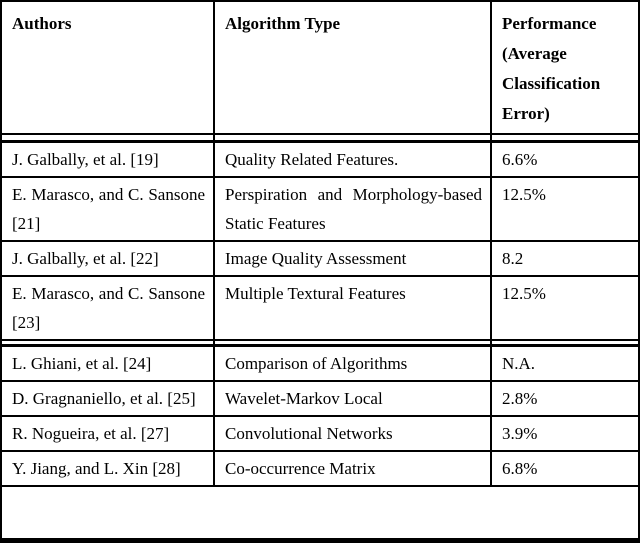 This screenshot has width=640, height=543. Describe the element at coordinates (353, 468) in the screenshot. I see `algorithm-cell: Co-occurrence Matrix` at that location.